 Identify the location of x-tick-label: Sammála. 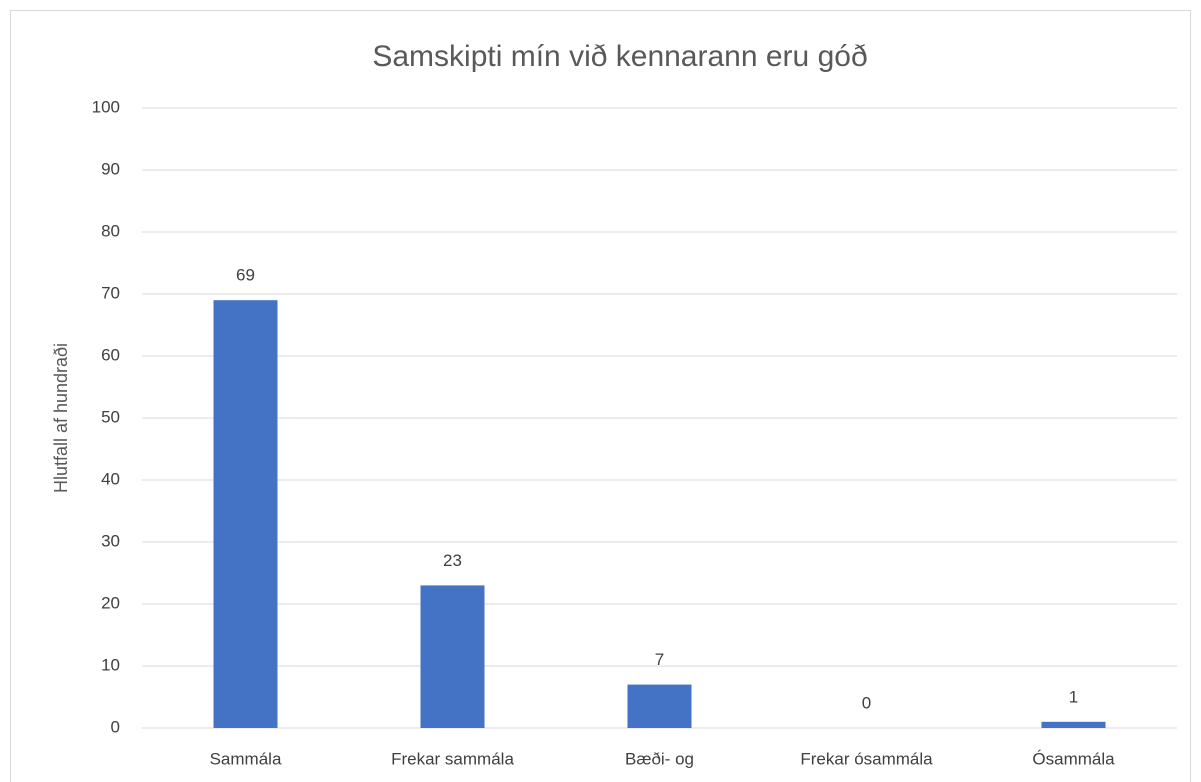
(246, 758).